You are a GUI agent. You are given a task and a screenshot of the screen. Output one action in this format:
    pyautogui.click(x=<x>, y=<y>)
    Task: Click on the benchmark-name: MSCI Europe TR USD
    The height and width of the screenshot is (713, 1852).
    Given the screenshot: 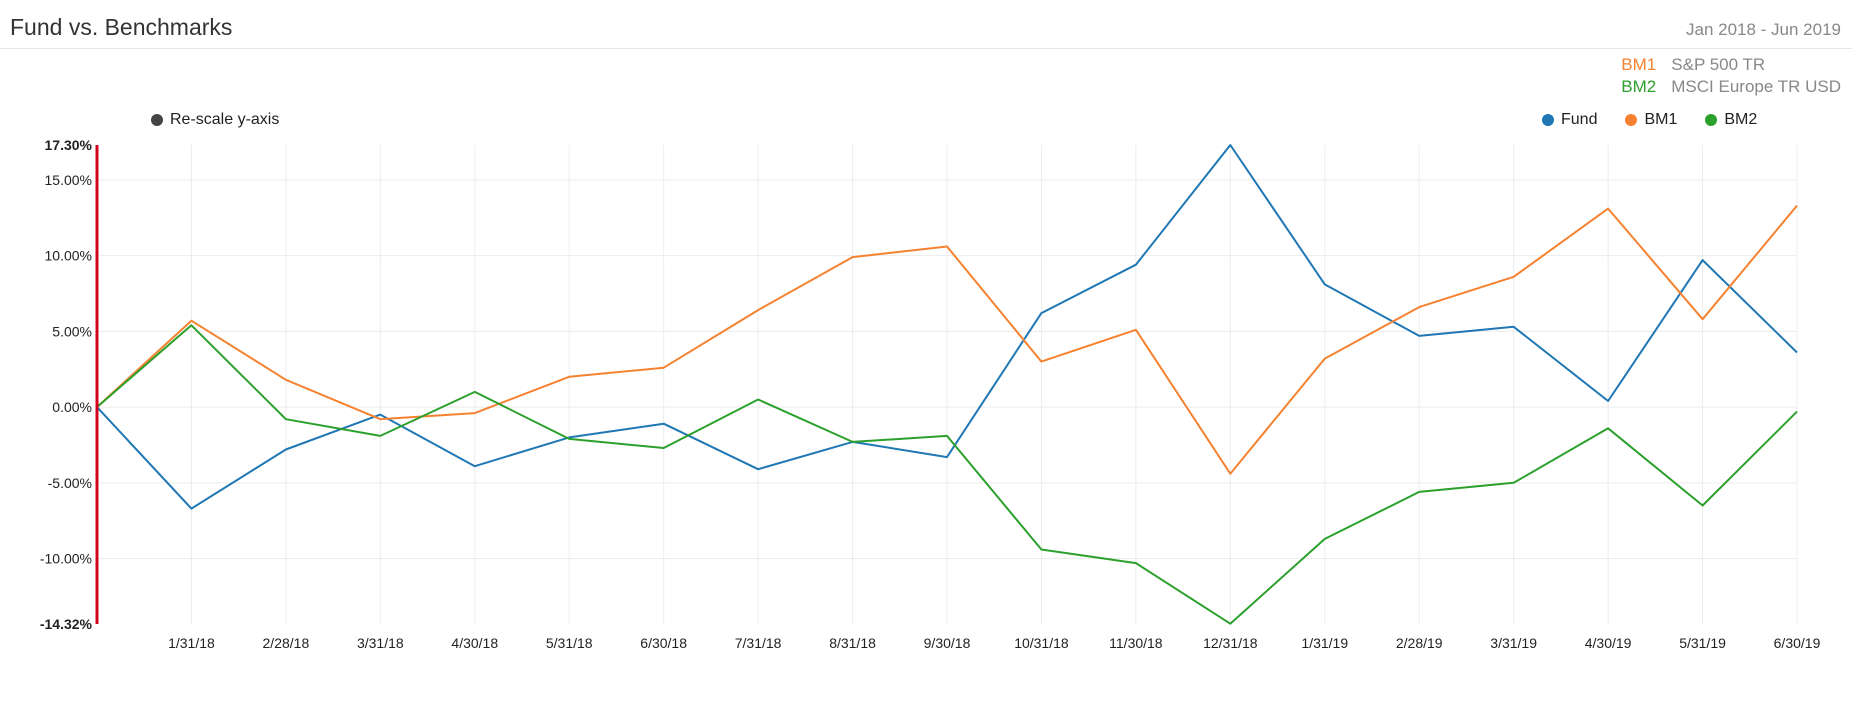 What is the action you would take?
    pyautogui.click(x=1756, y=86)
    